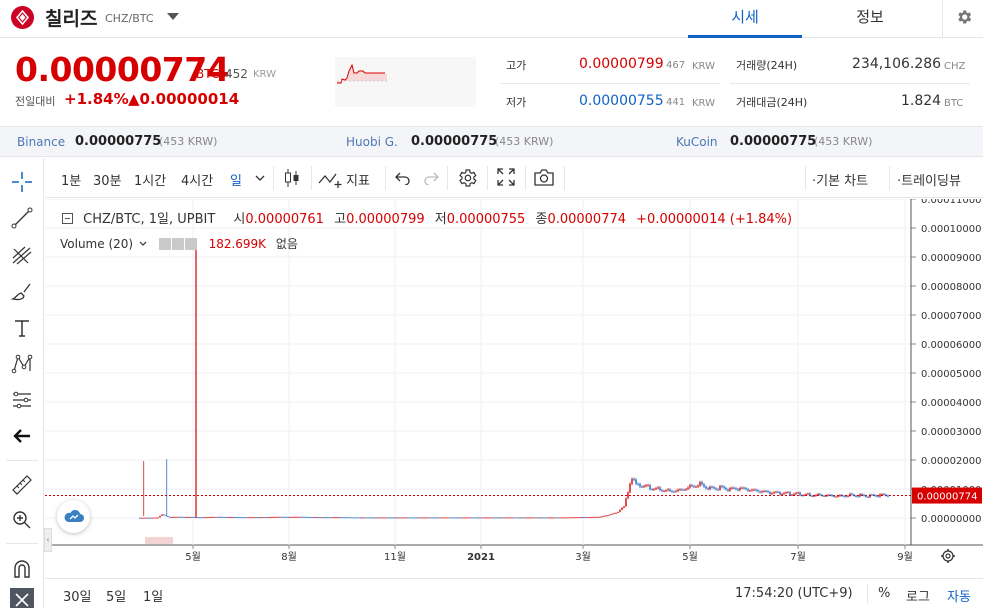 Image resolution: width=983 pixels, height=608 pixels. What do you see at coordinates (794, 593) in the screenshot?
I see `chart-time: 17:54:20 (UTC+9)` at bounding box center [794, 593].